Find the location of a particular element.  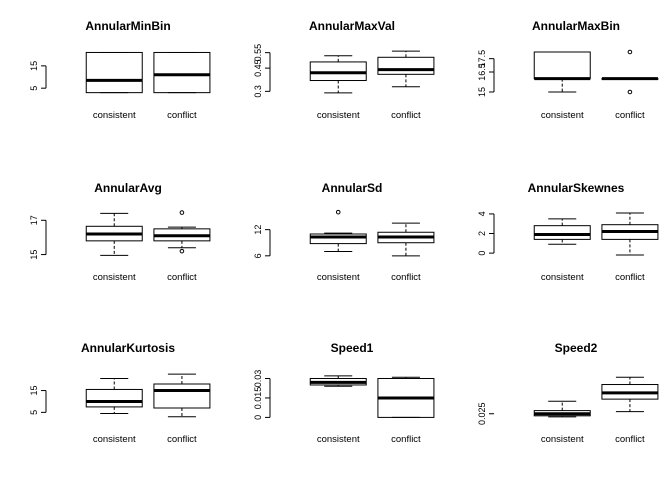

panel-speed2: Speed2 0.025 consistent conflict is located at coordinates (568, 393).